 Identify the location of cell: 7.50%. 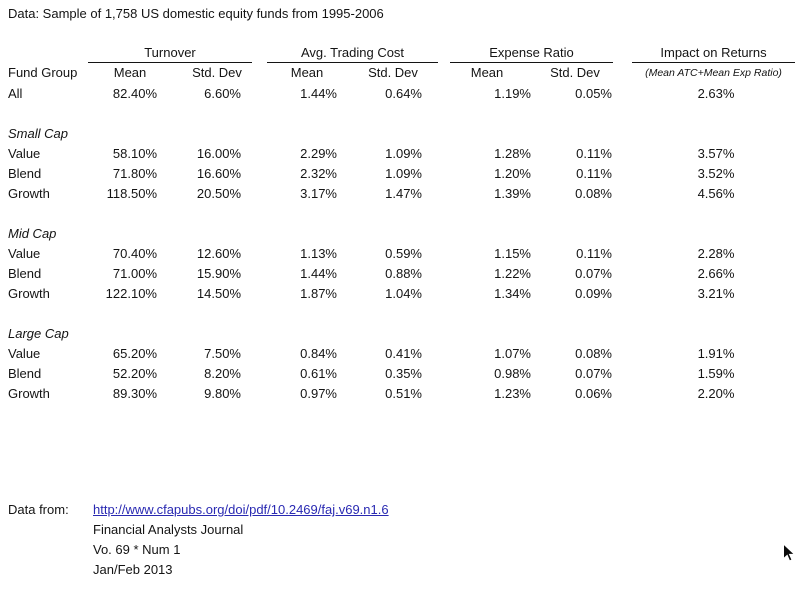
(222, 353).